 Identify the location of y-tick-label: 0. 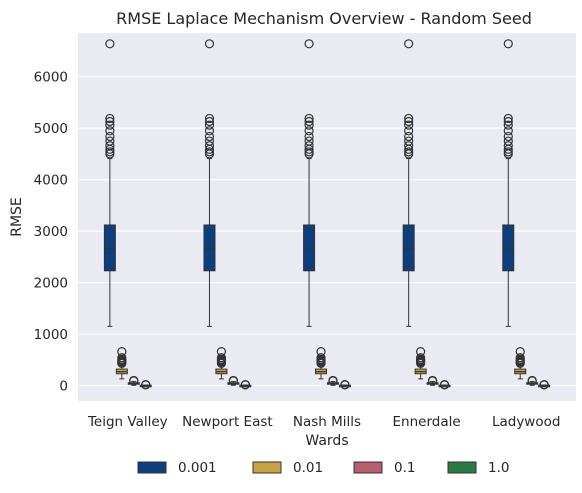
(63, 387).